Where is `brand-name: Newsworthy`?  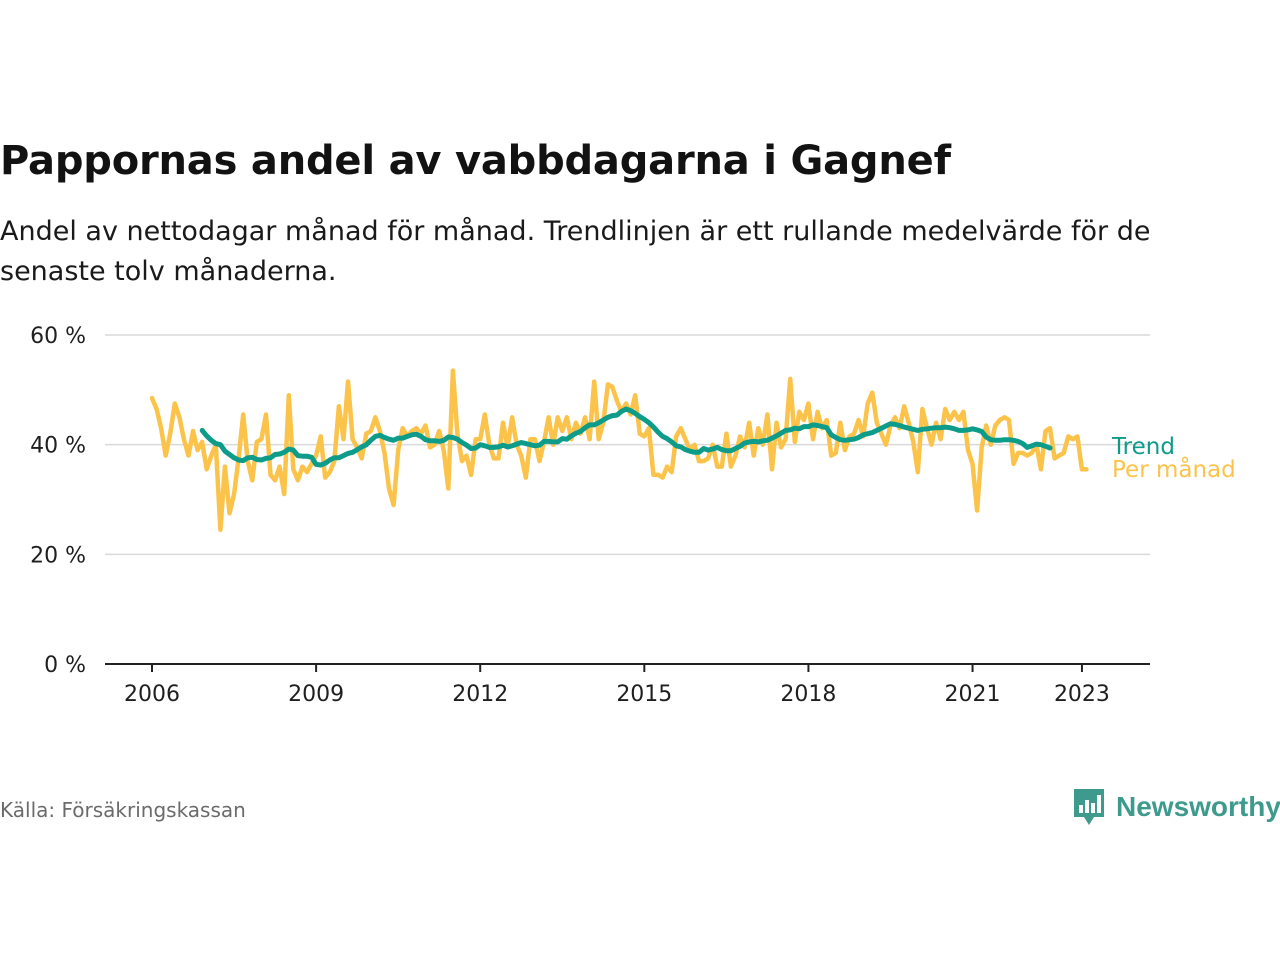 brand-name: Newsworthy is located at coordinates (1198, 806).